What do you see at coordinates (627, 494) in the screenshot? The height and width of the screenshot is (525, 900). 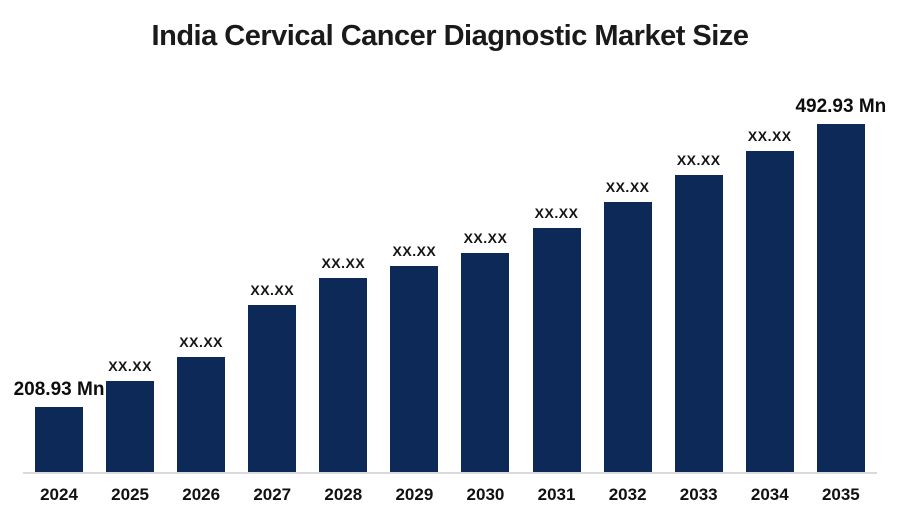 I see `x-axis-tick-label: 2032` at bounding box center [627, 494].